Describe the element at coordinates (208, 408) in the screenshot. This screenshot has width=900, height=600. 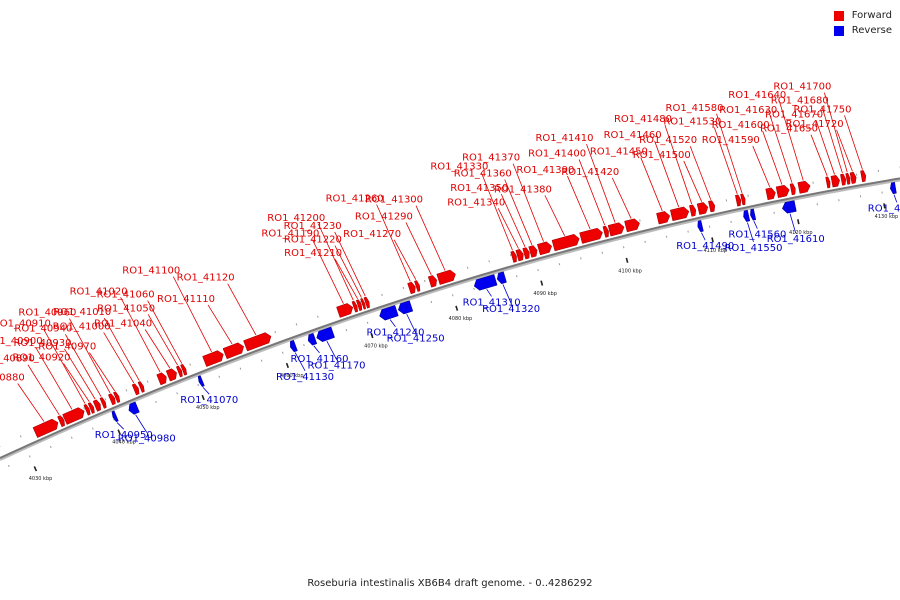
I see `kbp-tick-label: 4050 kbp` at that location.